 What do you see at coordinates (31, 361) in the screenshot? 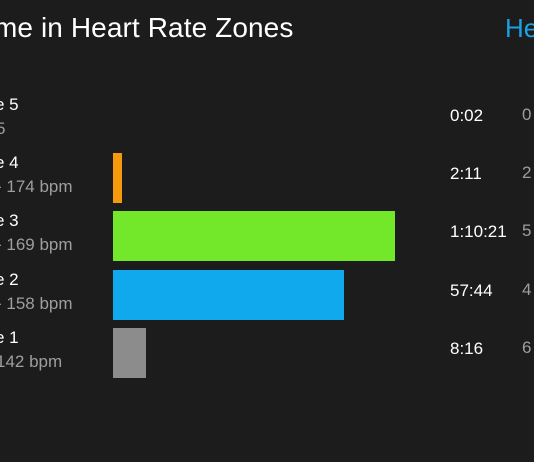
I see `zone-range: 142 bpm` at bounding box center [31, 361].